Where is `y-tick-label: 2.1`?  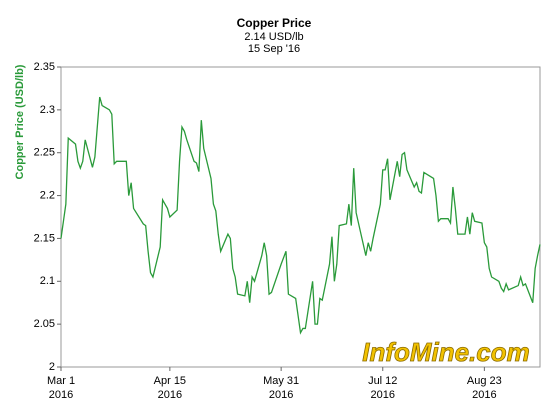 y-tick-label: 2.1 is located at coordinates (47, 281).